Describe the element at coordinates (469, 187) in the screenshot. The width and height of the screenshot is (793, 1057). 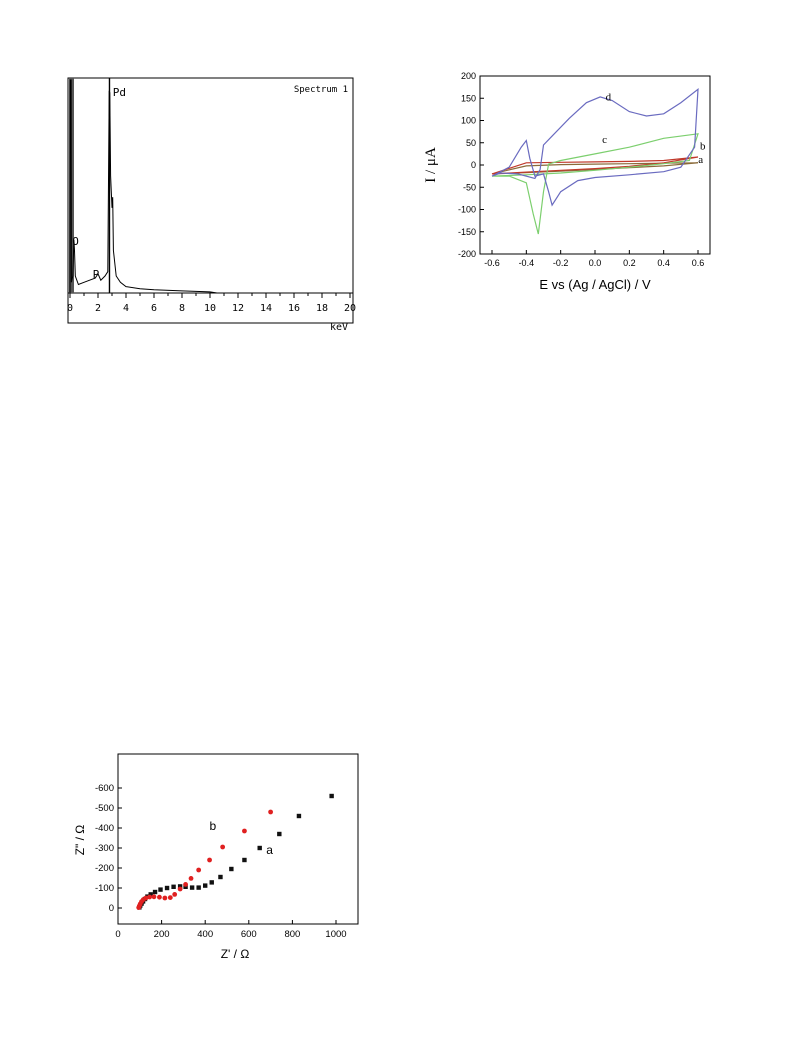
I see `cv-y-tick-label: -50` at that location.